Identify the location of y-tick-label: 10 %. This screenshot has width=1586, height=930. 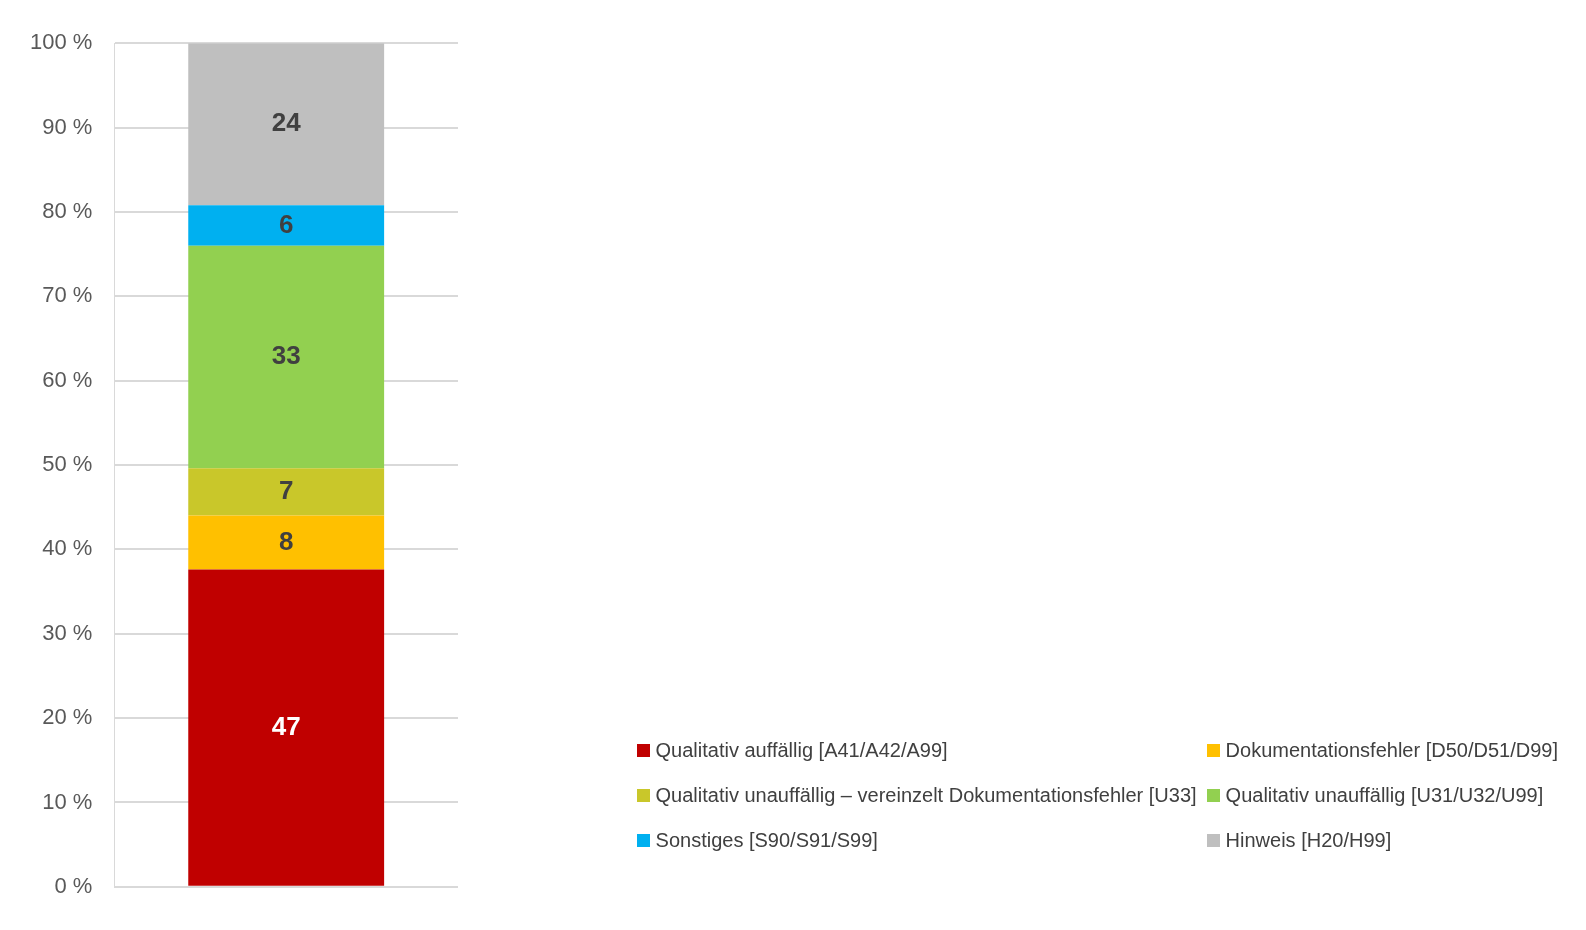
(67, 801).